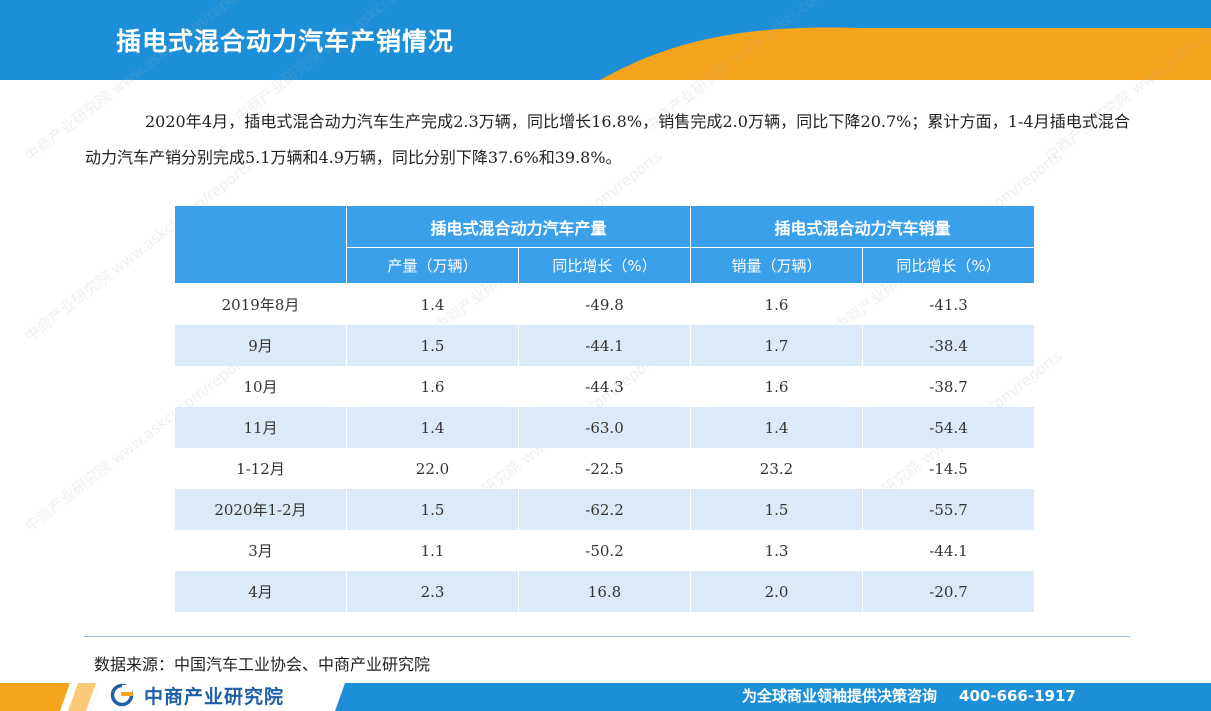 The height and width of the screenshot is (711, 1211). Describe the element at coordinates (432, 468) in the screenshot. I see `output-cell: 22.0` at that location.